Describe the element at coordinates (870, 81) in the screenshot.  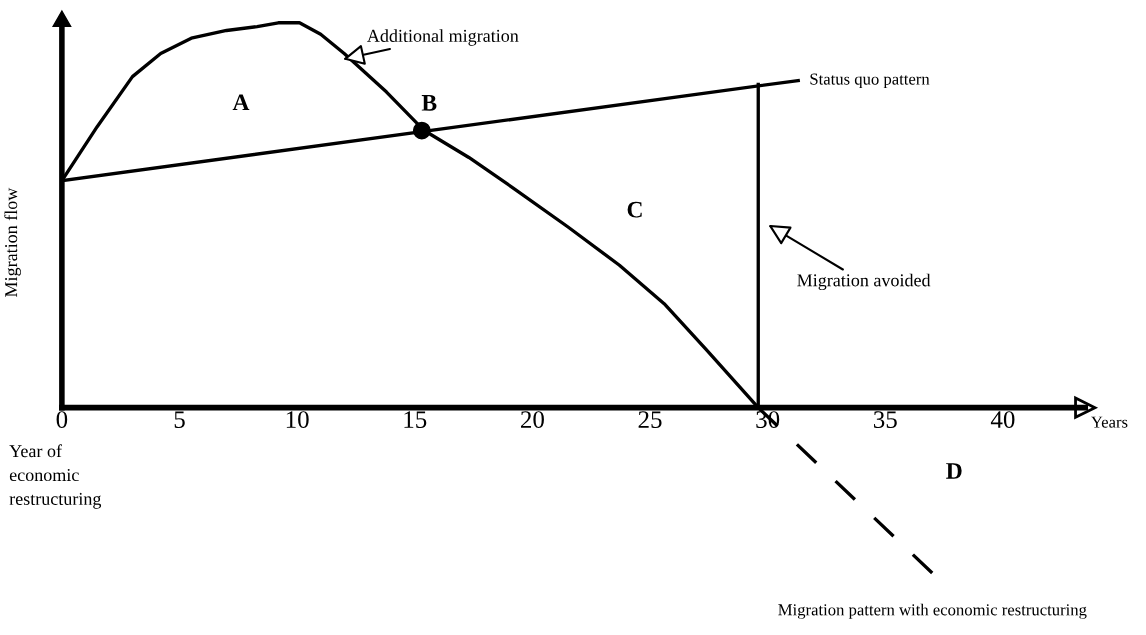
I see `series-label: Status quo pattern` at that location.